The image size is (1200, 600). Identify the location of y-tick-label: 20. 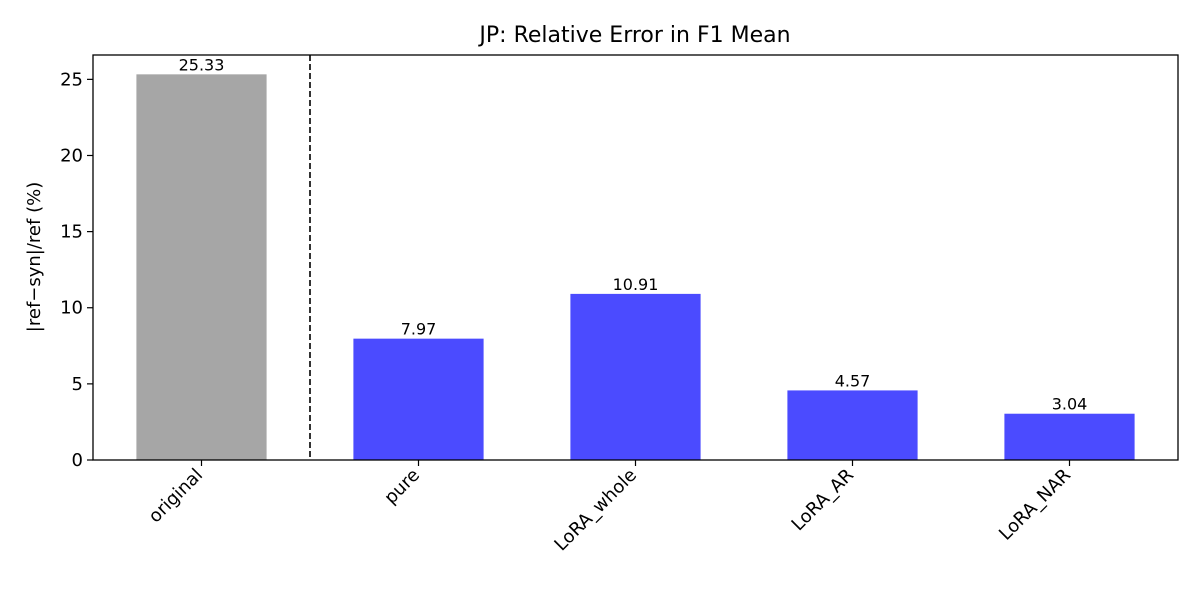
(71, 155).